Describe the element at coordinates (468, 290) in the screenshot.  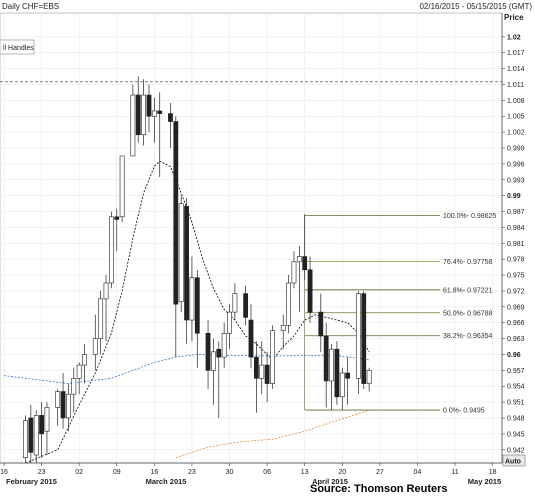
I see `fib-level-label: 61.8%- 0.97221` at that location.